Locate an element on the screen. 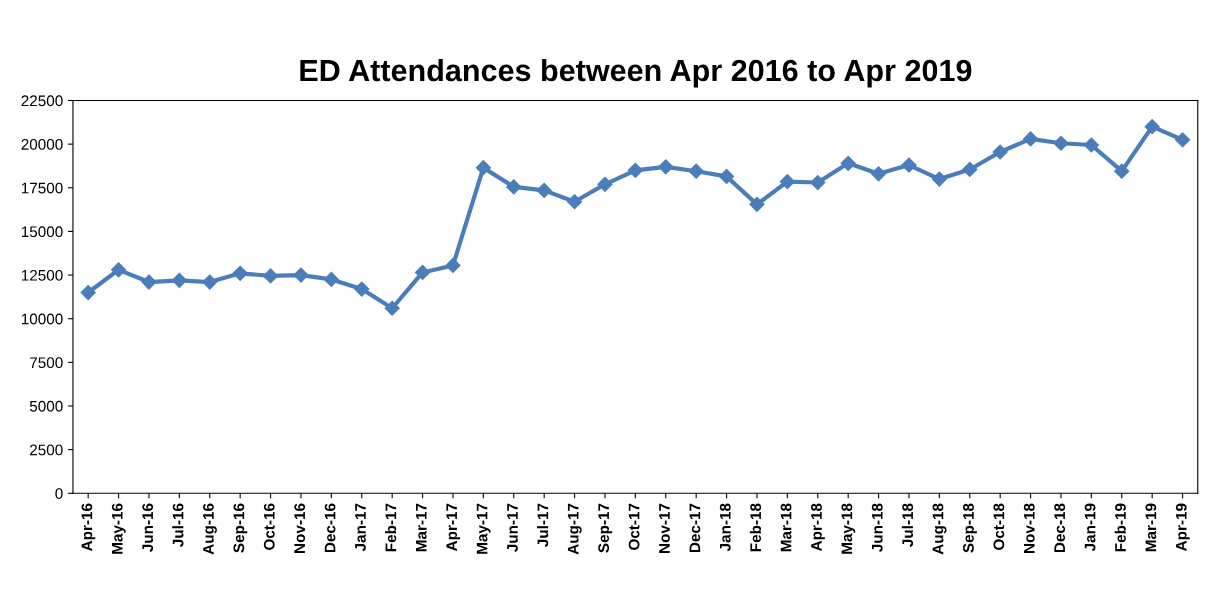 The width and height of the screenshot is (1216, 609). x-tick-label: Jul-17 is located at coordinates (543, 525).